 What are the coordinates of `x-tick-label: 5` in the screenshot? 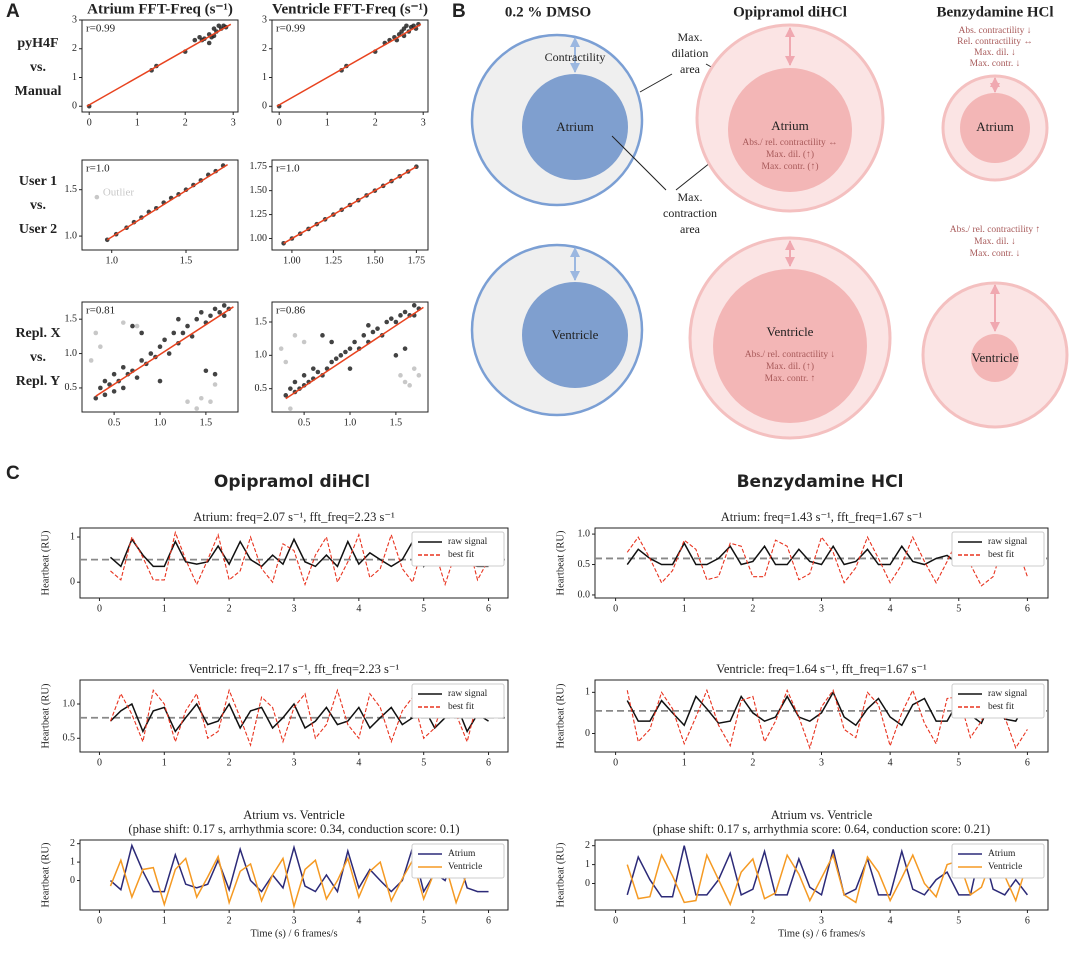 It's located at (423, 608).